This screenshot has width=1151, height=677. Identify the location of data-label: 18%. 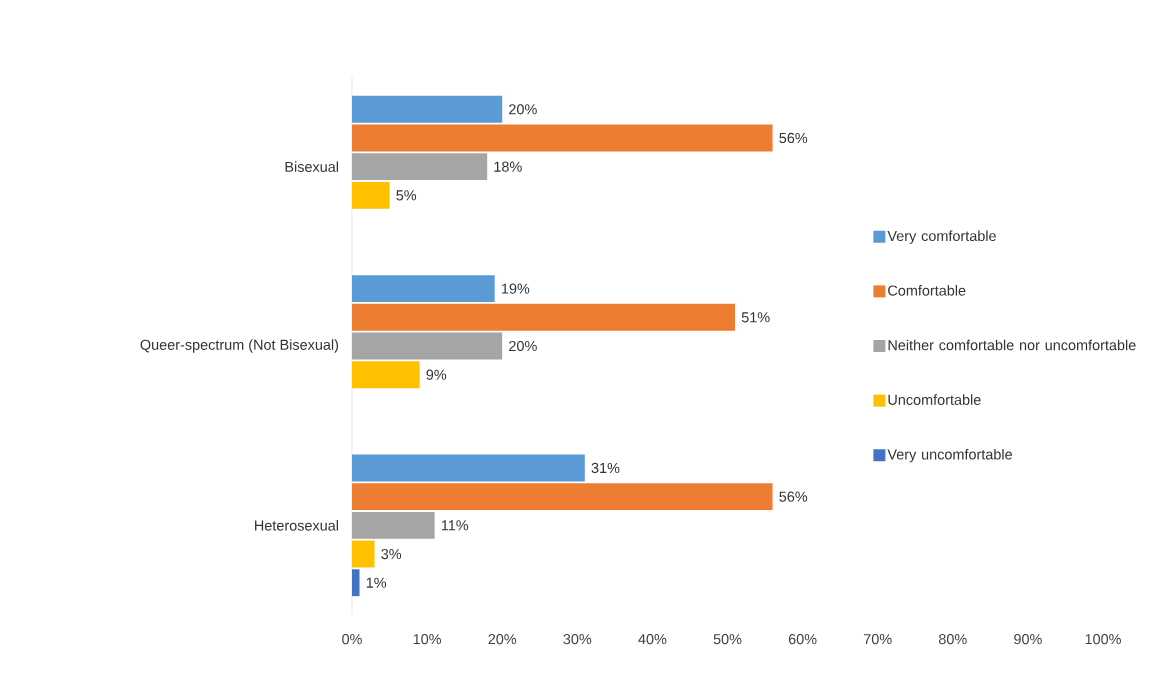
(508, 166).